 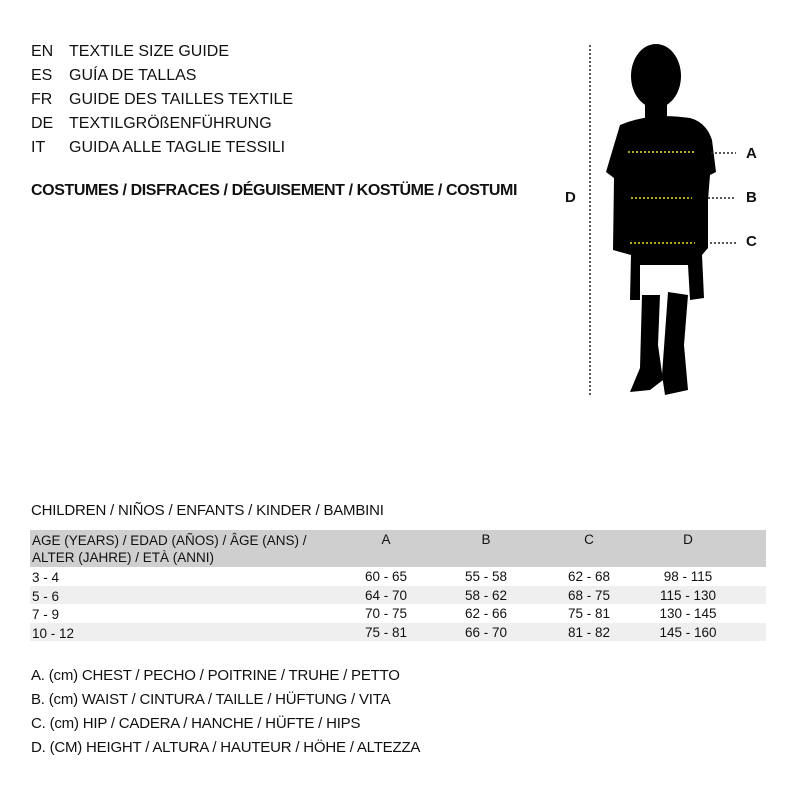 I want to click on label-c: C, so click(x=751, y=241).